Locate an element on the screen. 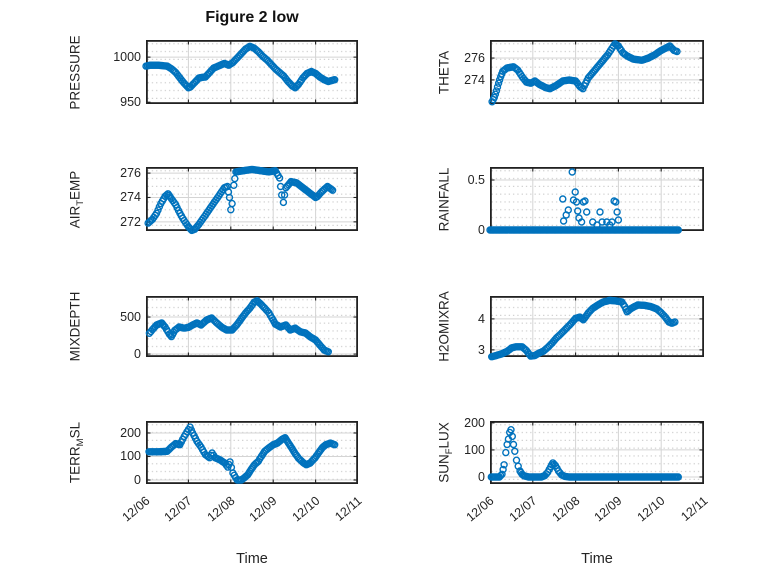  data-series-MIXDEPTH is located at coordinates (239, 326).